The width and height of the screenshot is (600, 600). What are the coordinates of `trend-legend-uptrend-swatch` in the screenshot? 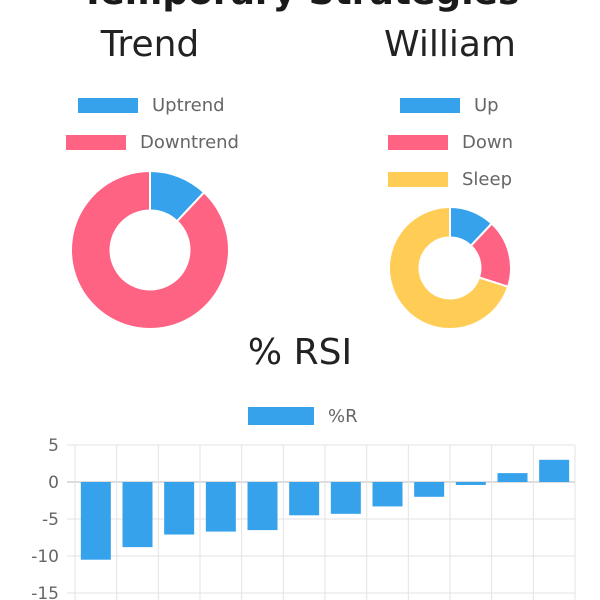 It's located at (108, 105).